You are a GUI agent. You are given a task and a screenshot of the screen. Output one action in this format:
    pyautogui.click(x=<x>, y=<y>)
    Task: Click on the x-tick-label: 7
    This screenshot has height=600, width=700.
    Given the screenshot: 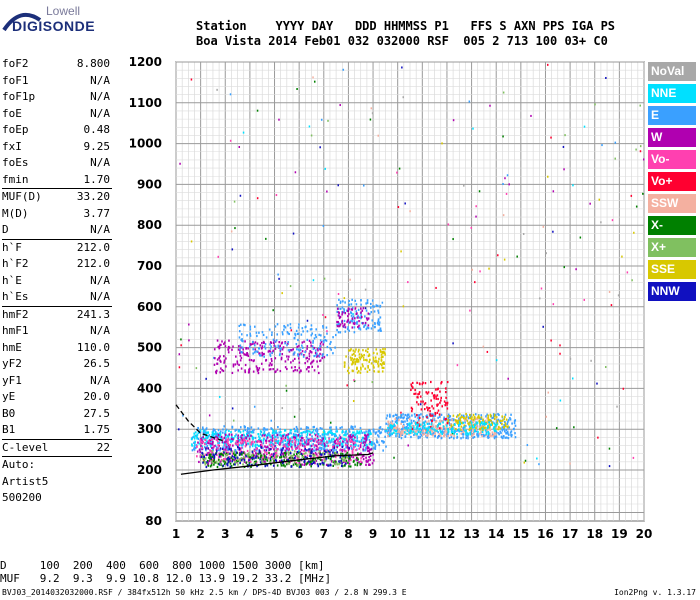 What is the action you would take?
    pyautogui.click(x=324, y=534)
    